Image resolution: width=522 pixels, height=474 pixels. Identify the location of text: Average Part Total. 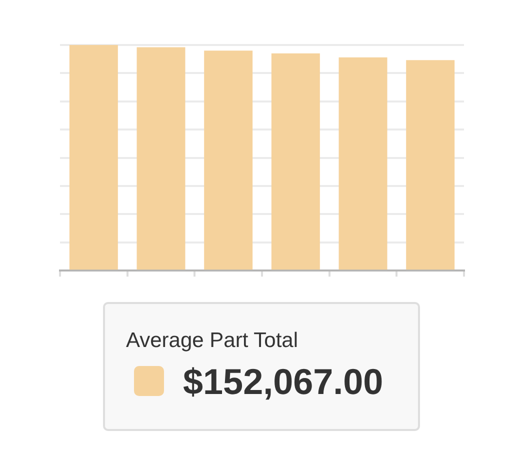
(212, 340).